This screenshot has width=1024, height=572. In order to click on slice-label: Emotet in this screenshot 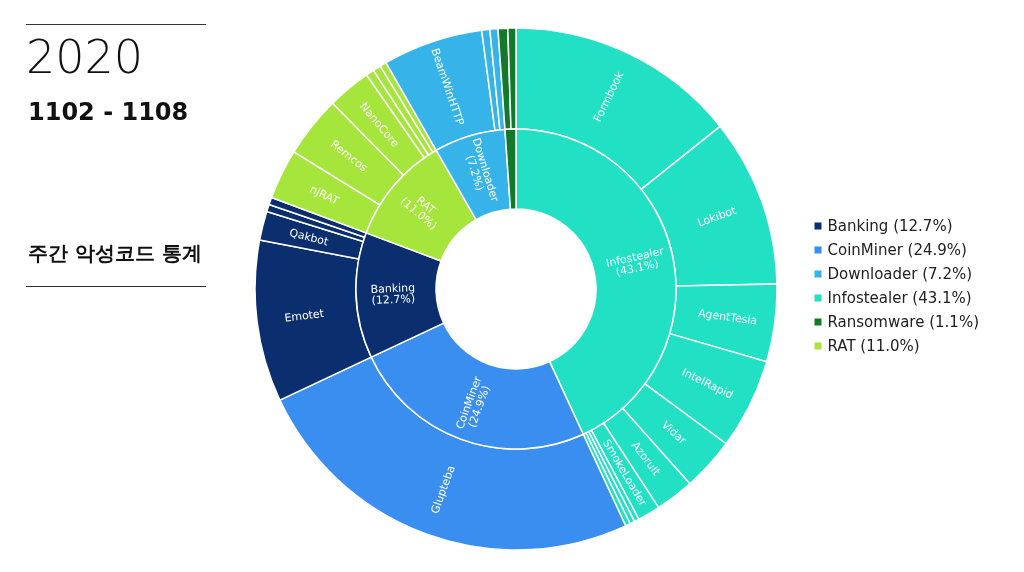, I will do `click(304, 315)`.